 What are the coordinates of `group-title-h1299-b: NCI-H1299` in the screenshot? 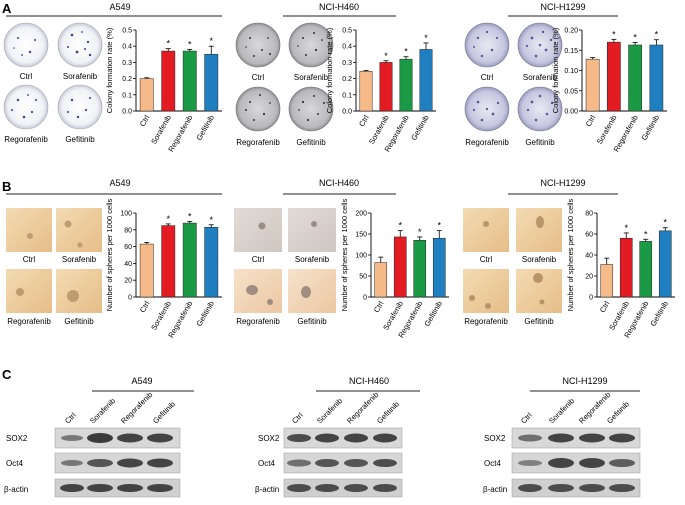 It's located at (563, 186).